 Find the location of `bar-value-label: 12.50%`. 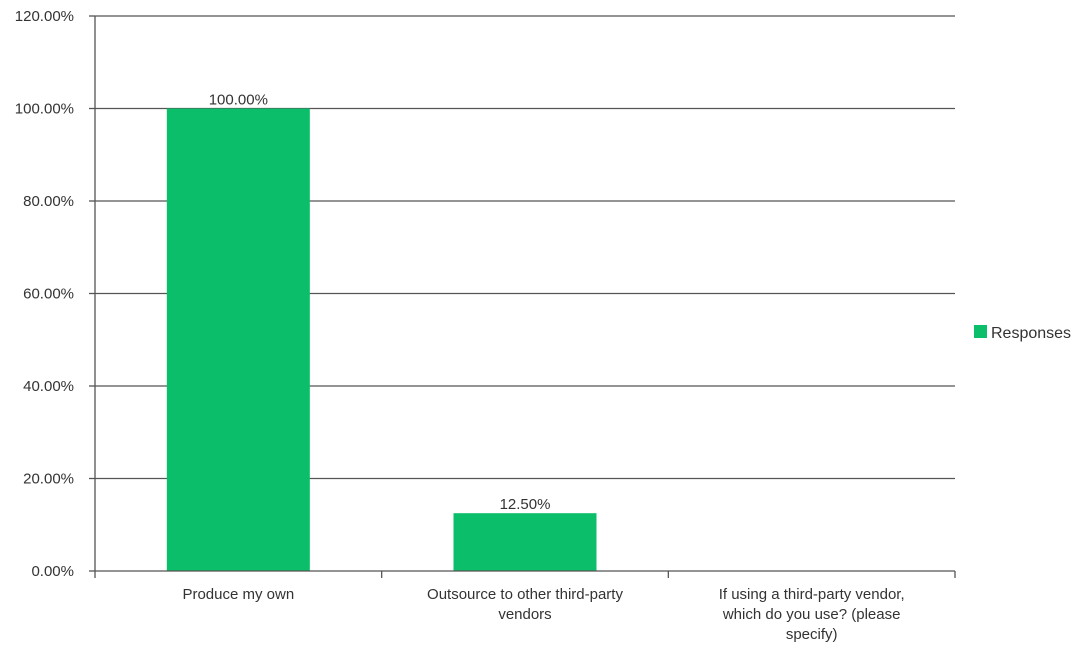

bar-value-label: 12.50% is located at coordinates (525, 504).